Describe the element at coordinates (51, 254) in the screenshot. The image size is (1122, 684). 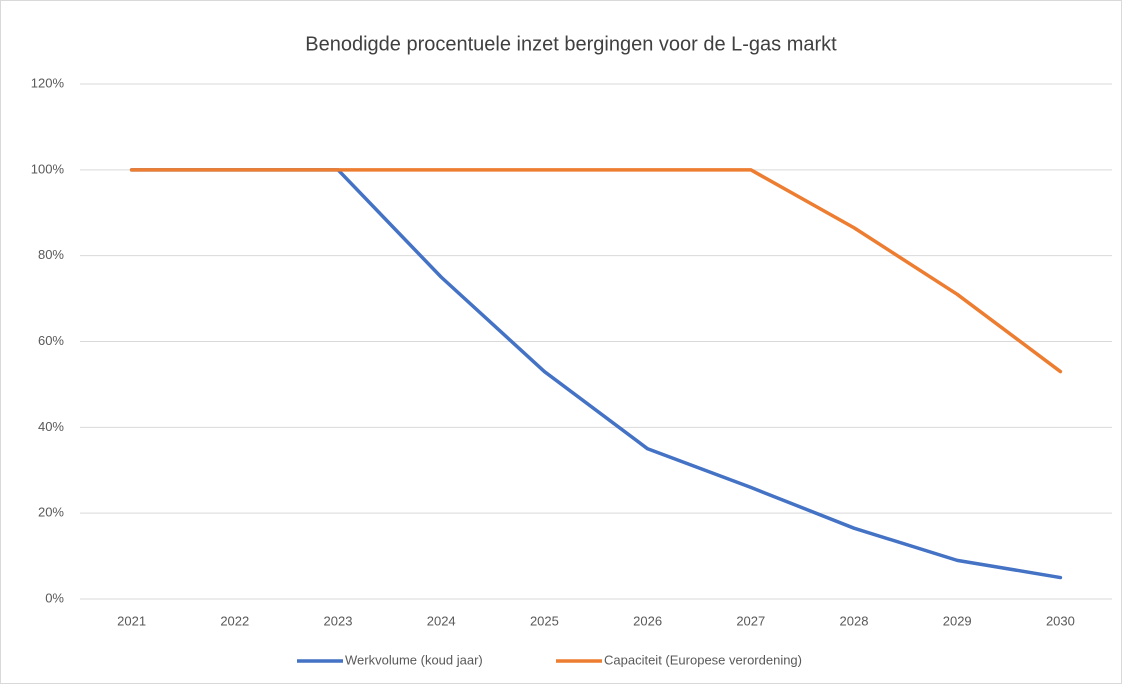
I see `y-tick-label: 80%` at that location.